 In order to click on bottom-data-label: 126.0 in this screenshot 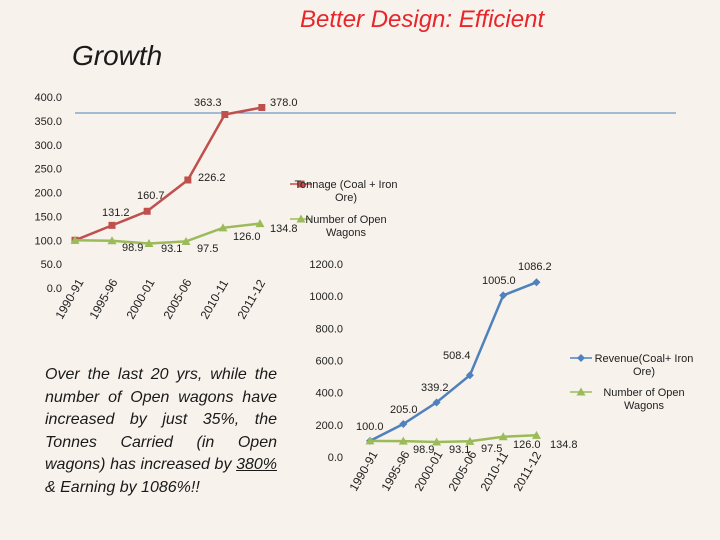, I will do `click(527, 445)`.